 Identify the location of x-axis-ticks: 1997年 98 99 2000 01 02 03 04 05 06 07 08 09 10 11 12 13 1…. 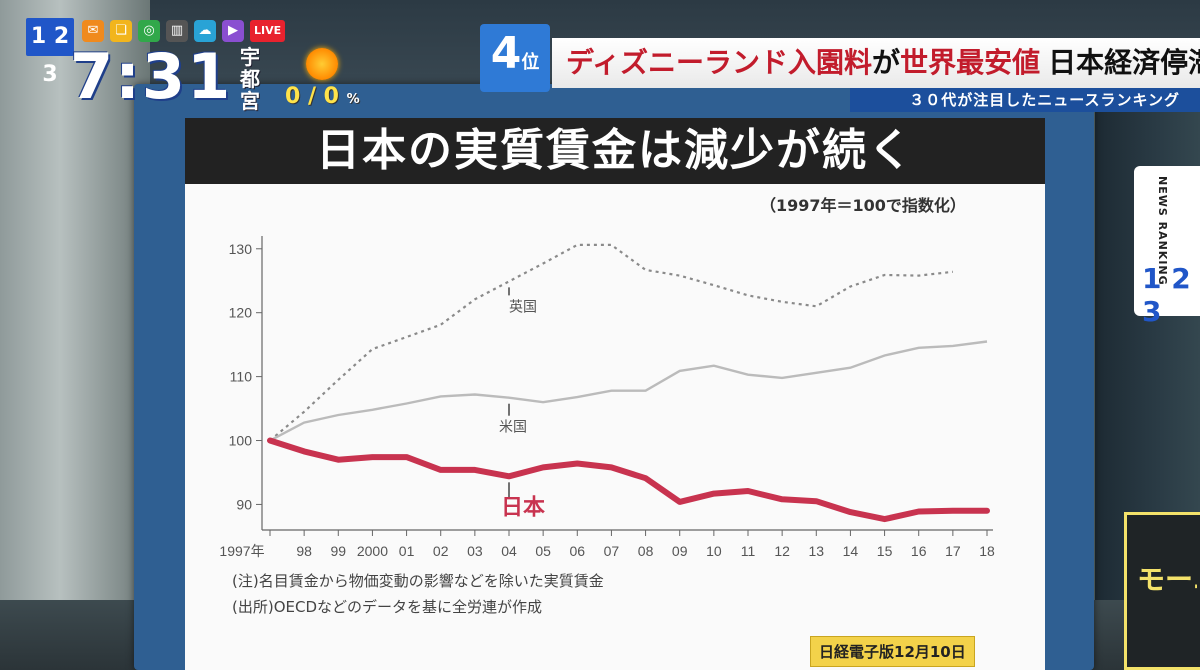
(607, 544).